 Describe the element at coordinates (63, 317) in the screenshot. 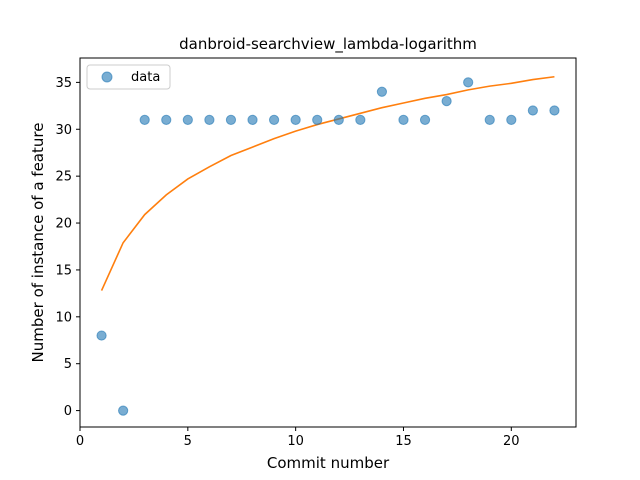

I see `y-tick-label: 10` at that location.